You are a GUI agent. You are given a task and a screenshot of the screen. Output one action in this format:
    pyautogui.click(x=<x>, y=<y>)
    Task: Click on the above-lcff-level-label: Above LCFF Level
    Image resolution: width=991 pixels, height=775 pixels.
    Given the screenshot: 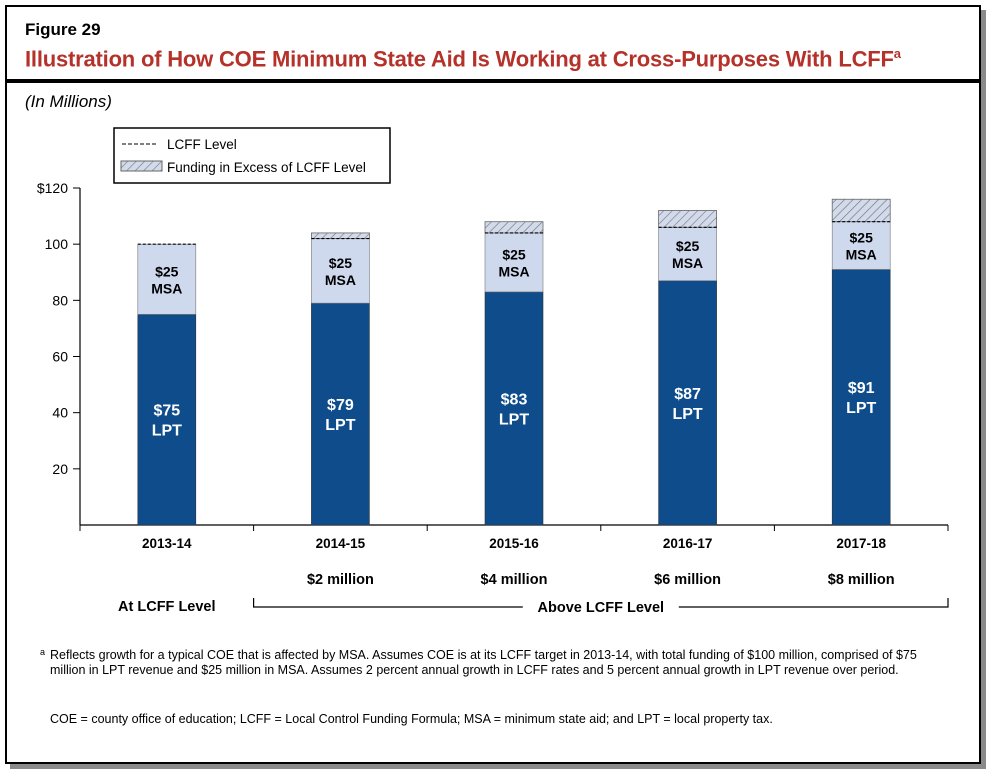 What is the action you would take?
    pyautogui.click(x=601, y=608)
    